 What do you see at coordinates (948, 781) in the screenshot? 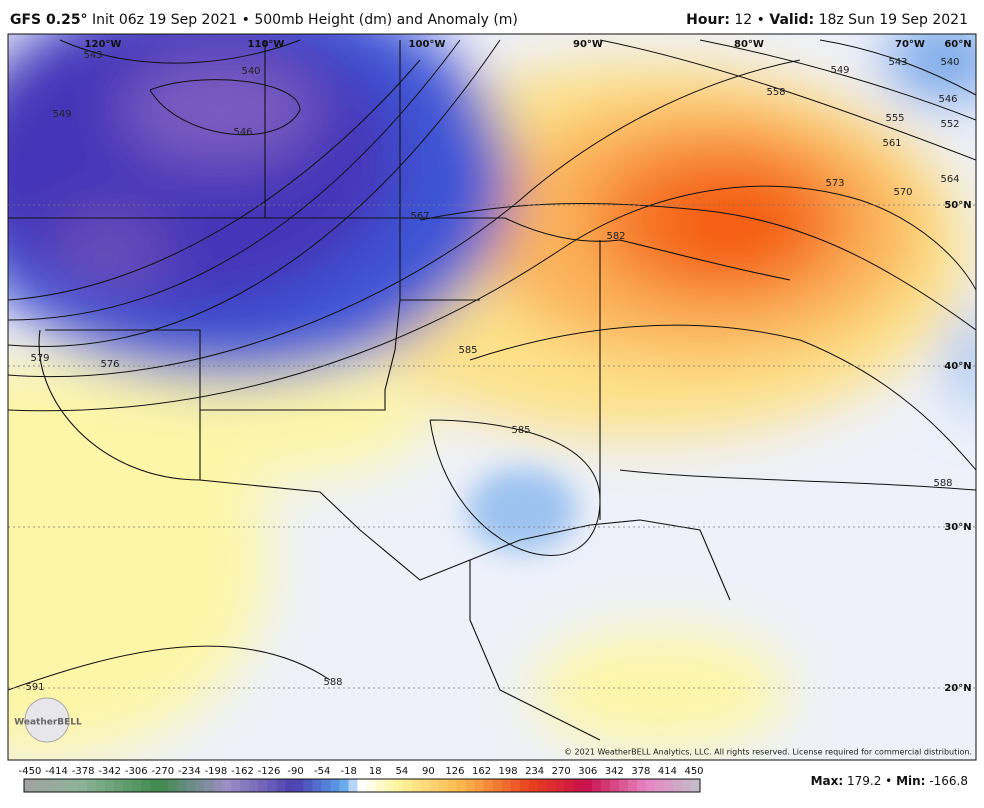
I see `min: -166.8` at bounding box center [948, 781].